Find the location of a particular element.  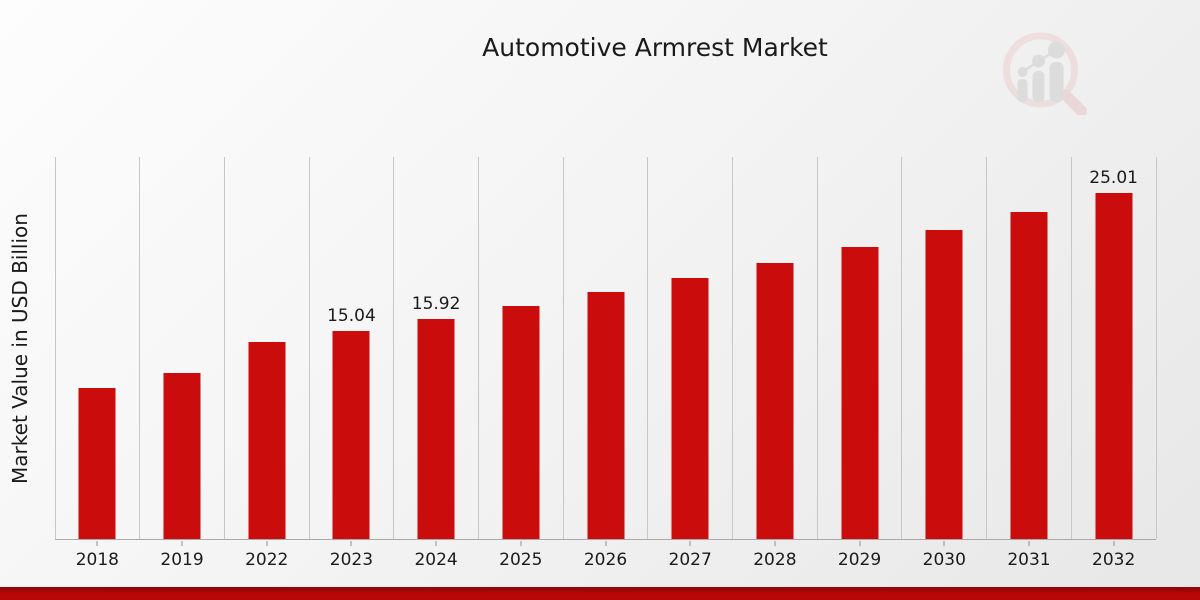

x-tick-label-2023: 2023 is located at coordinates (351, 560).